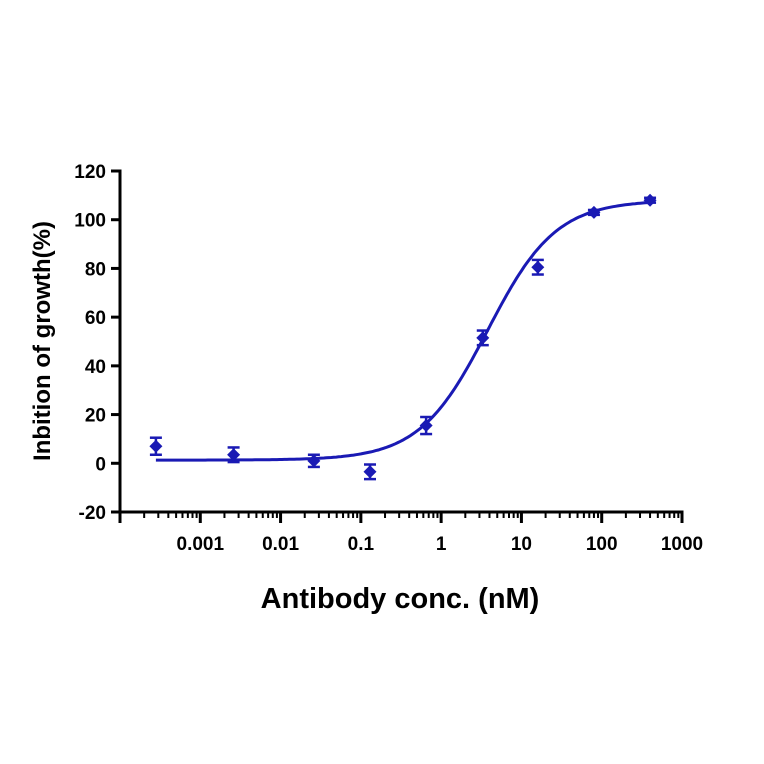  I want to click on y-tick-label: 20, so click(95, 416).